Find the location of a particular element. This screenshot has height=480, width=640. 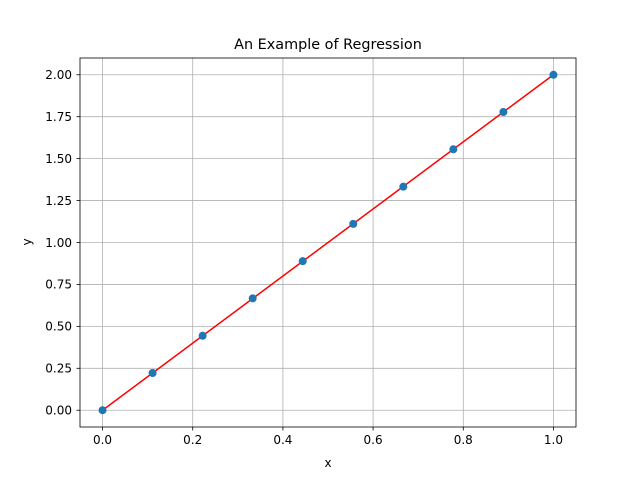

x-tick-label: 1.0 is located at coordinates (553, 440).